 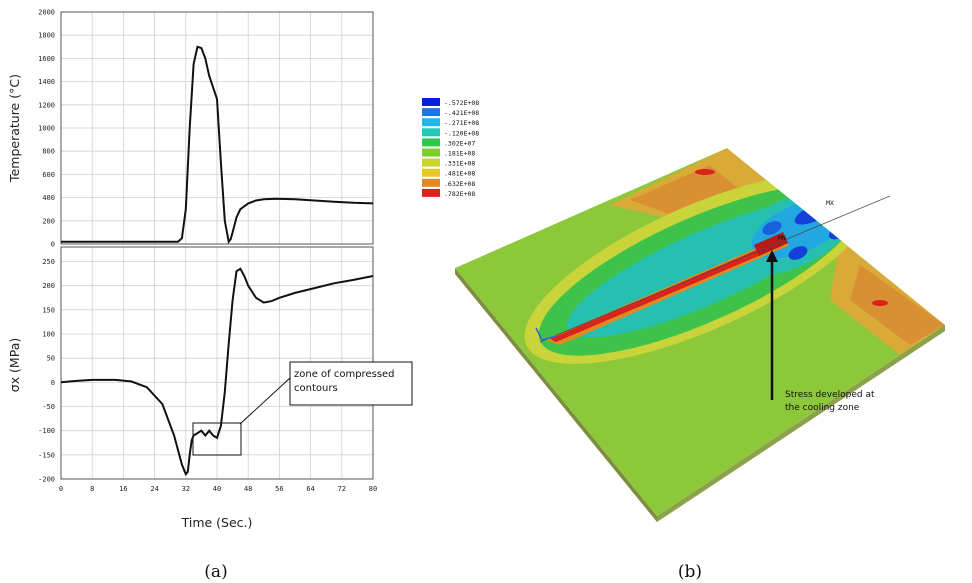 What do you see at coordinates (46, 371) in the screenshot?
I see `stress-y-ticks: -200 -150 -100 -50 0 50 100 150 200 250` at bounding box center [46, 371].